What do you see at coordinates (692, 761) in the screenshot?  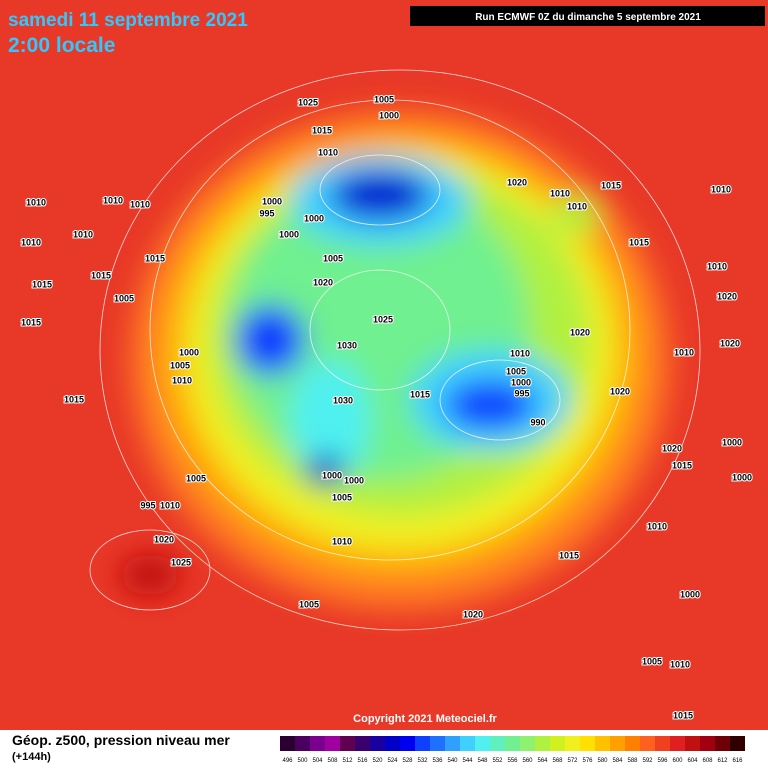 I see `colorbar-label: 604` at bounding box center [692, 761].